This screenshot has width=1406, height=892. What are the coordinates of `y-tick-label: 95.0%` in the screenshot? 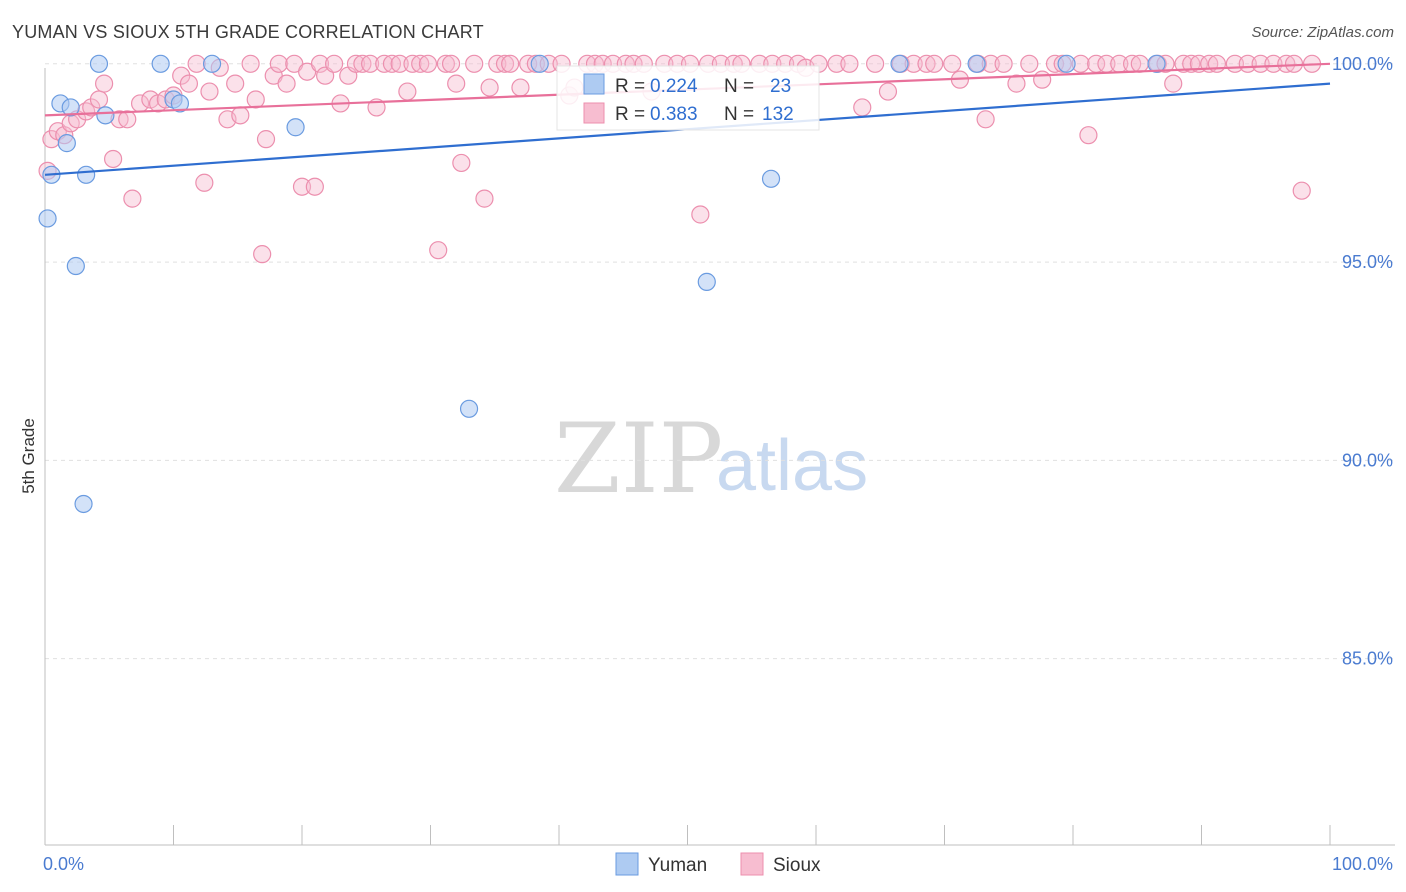 It's located at (1367, 262).